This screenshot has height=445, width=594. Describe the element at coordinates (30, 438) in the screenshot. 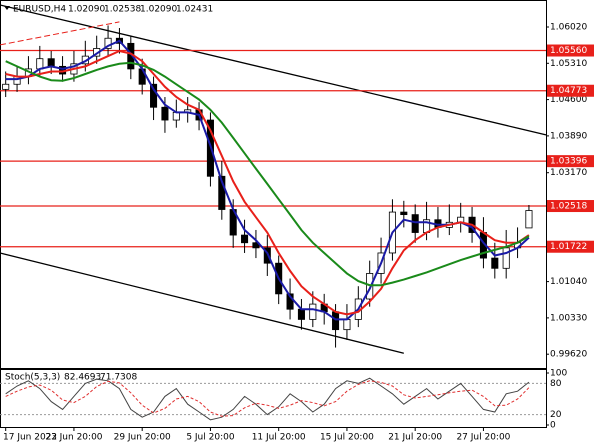

I see `x-tick-label: 17 Jun 2022` at that location.